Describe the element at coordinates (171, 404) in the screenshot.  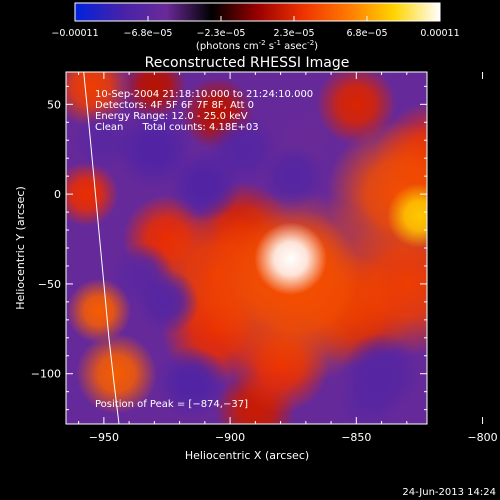
I see `peak-position-label: Position of Peak = [−874,−37]` at that location.